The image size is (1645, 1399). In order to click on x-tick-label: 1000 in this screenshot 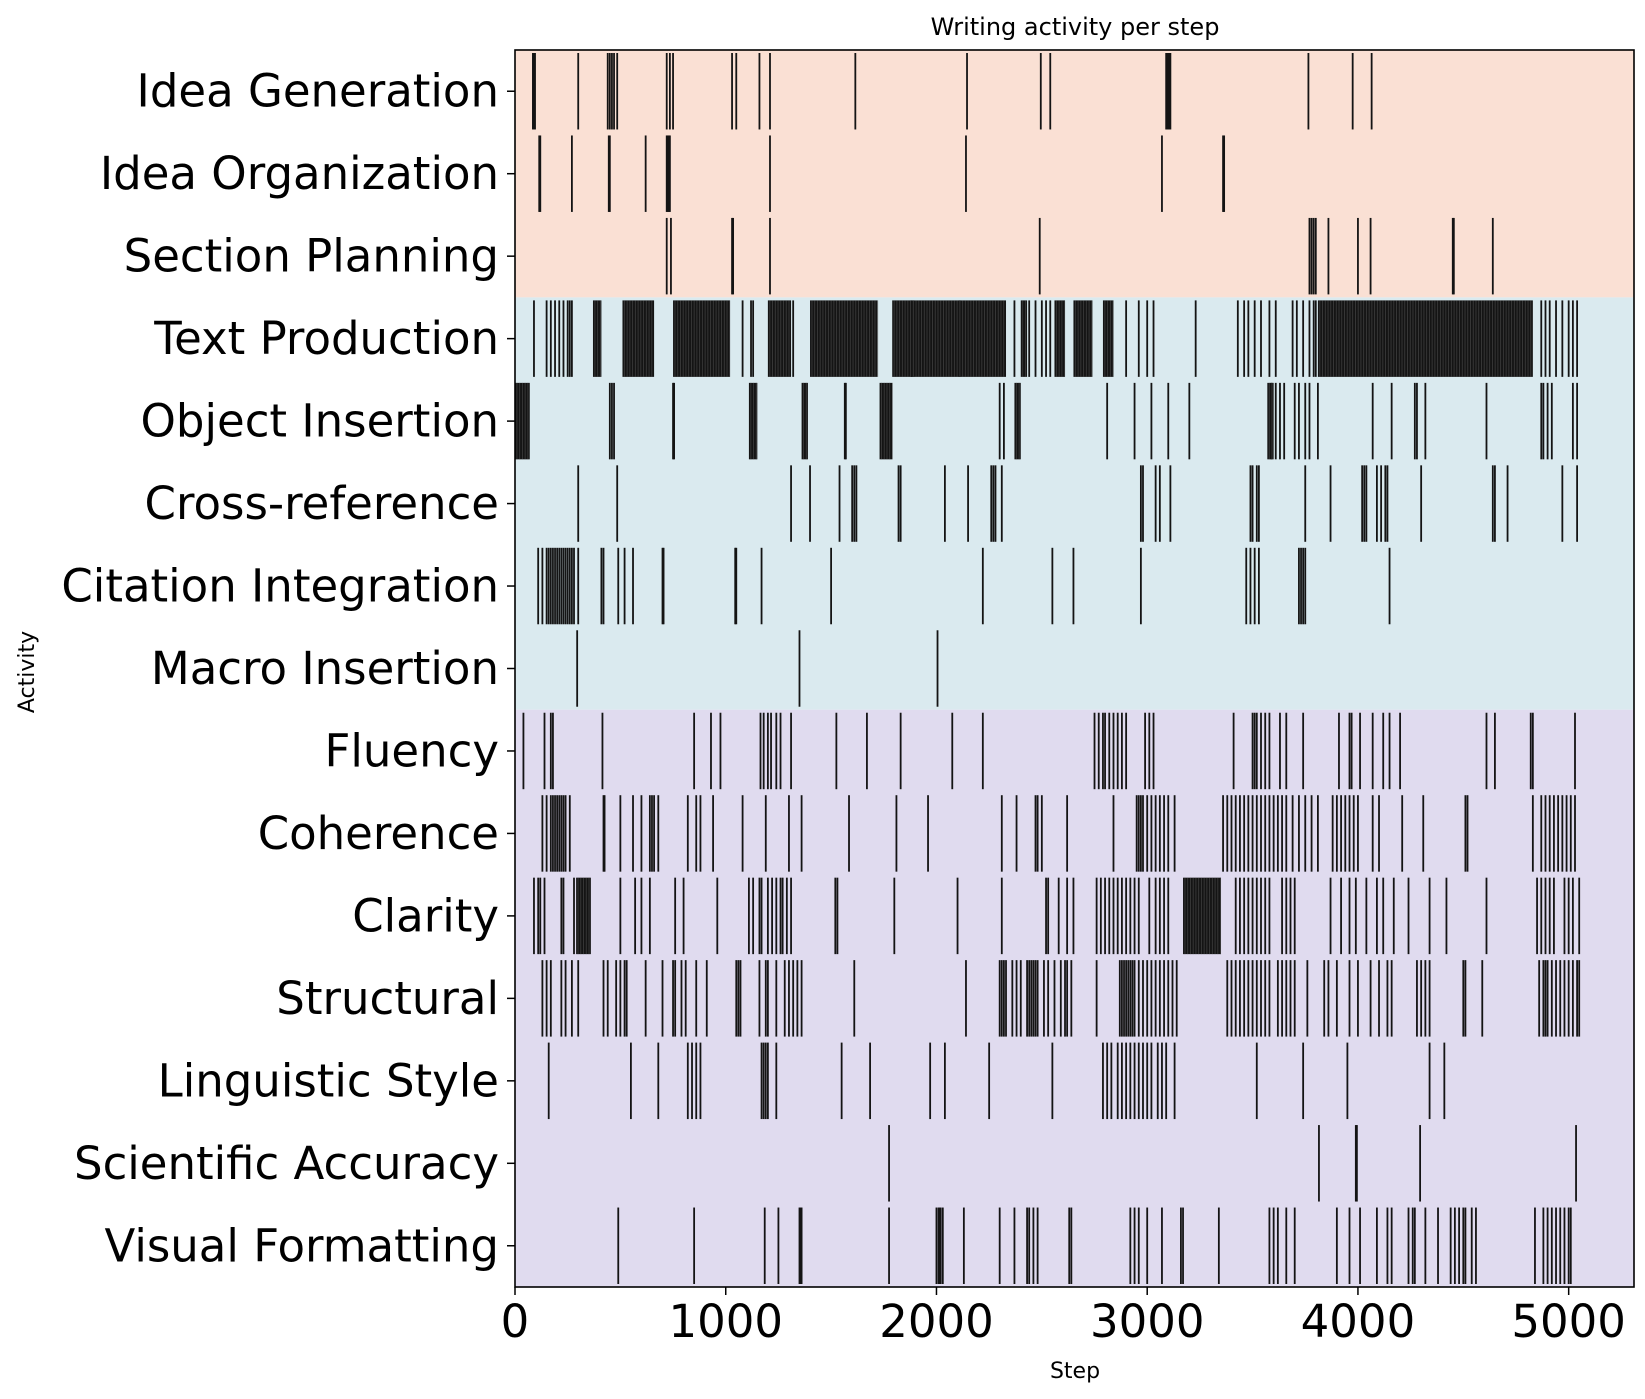, I will do `click(725, 1321)`.